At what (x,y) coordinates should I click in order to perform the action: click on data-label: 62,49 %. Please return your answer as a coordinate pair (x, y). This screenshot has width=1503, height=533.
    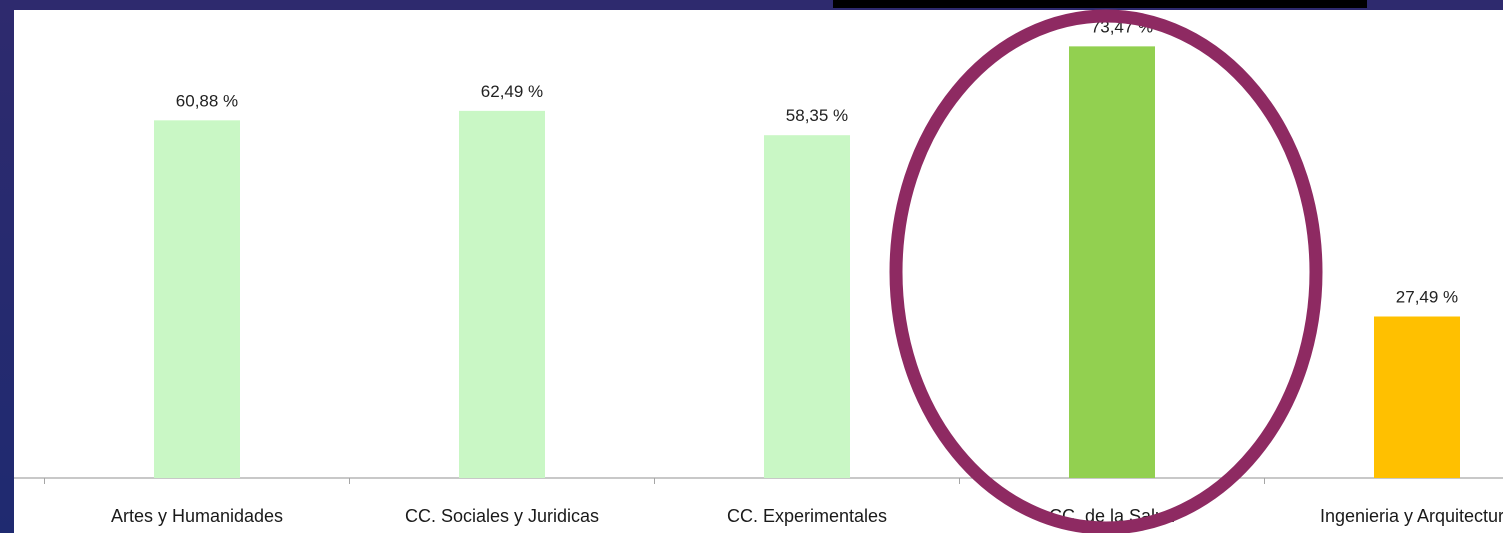
    Looking at the image, I should click on (512, 91).